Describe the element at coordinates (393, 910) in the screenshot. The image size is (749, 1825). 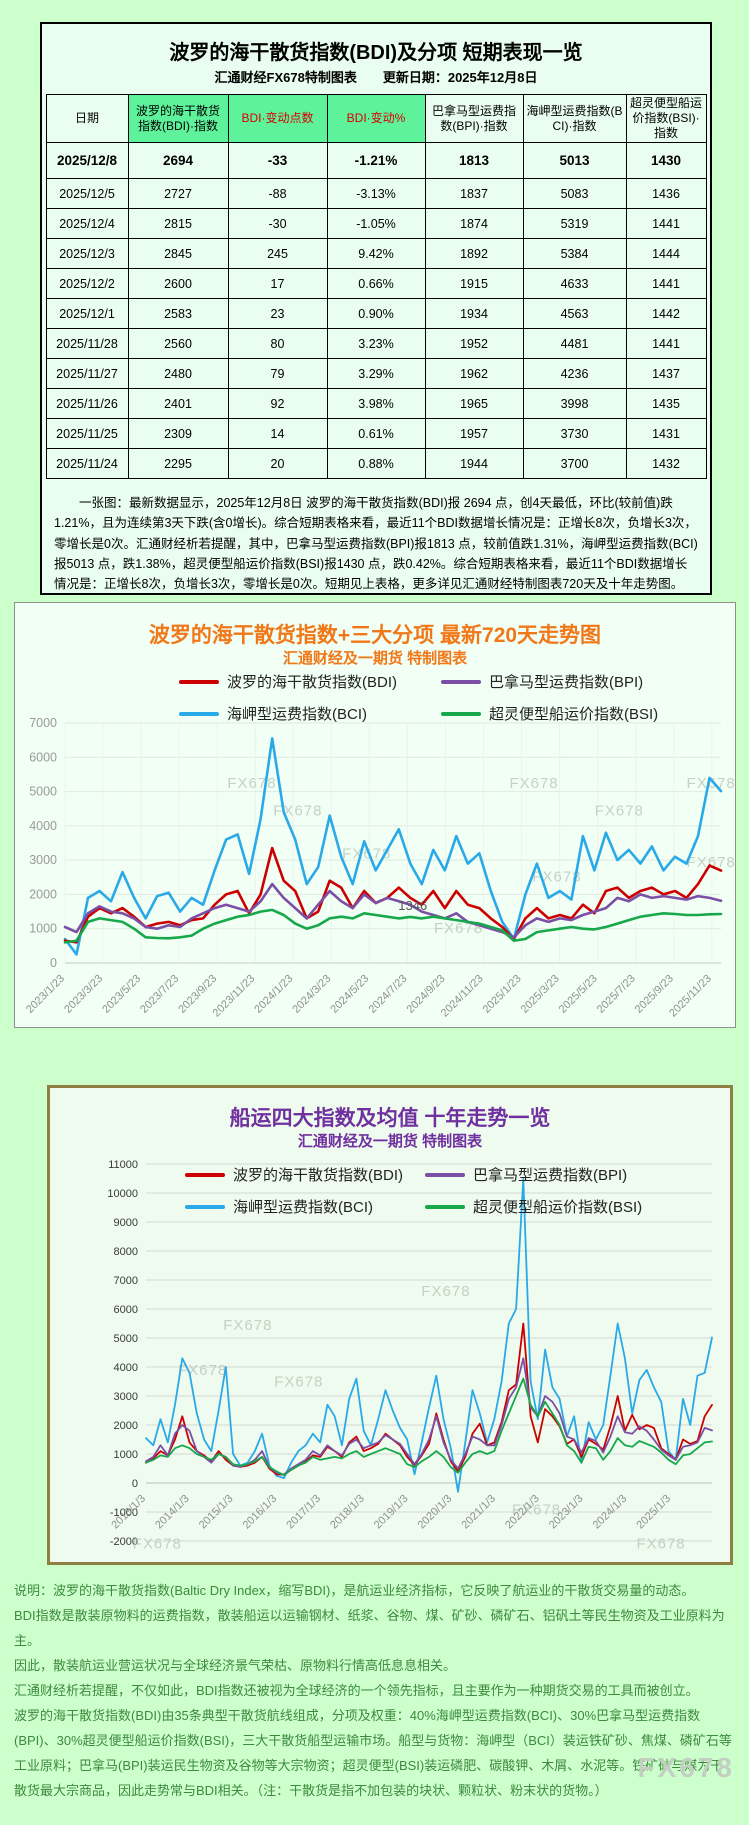
I see `series-bpi` at that location.